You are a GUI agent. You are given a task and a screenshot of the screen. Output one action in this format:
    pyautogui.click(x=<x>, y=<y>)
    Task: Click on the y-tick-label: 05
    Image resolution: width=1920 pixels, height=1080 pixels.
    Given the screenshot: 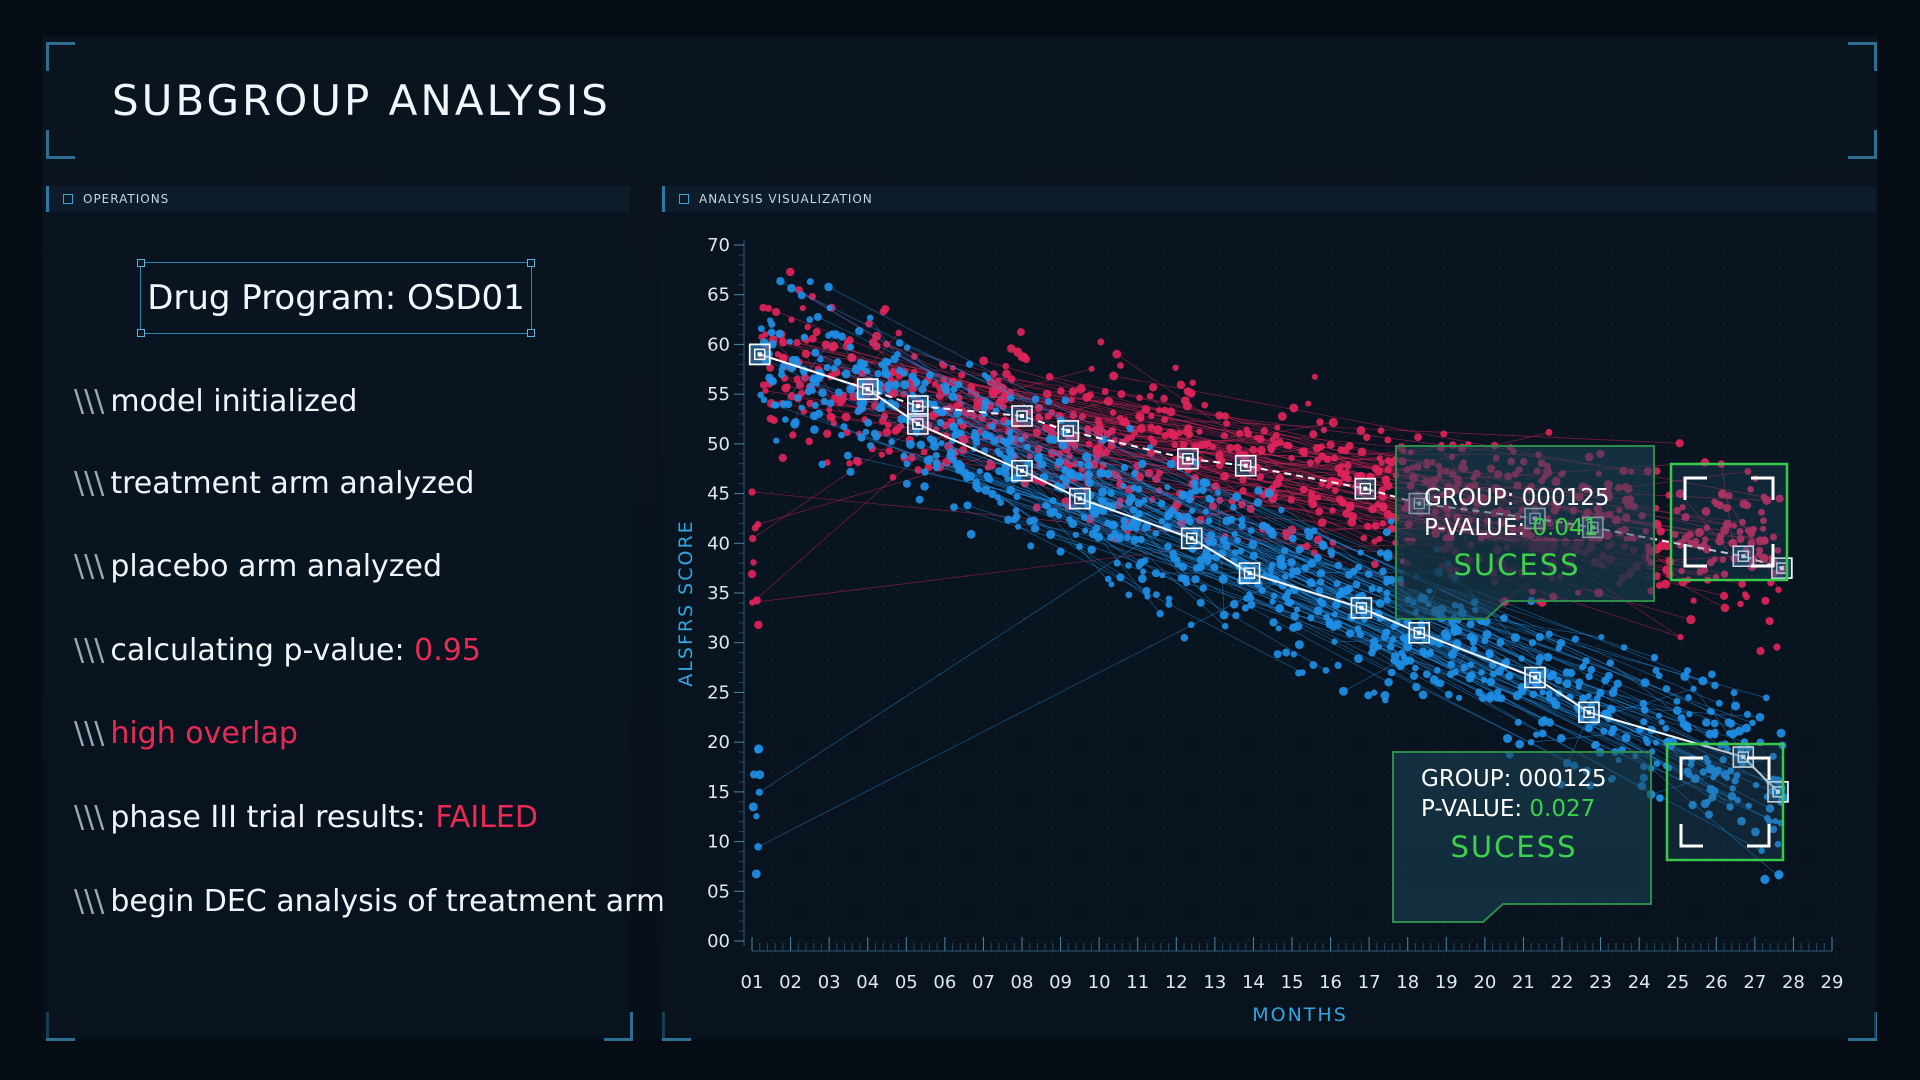 What is the action you would take?
    pyautogui.click(x=718, y=891)
    